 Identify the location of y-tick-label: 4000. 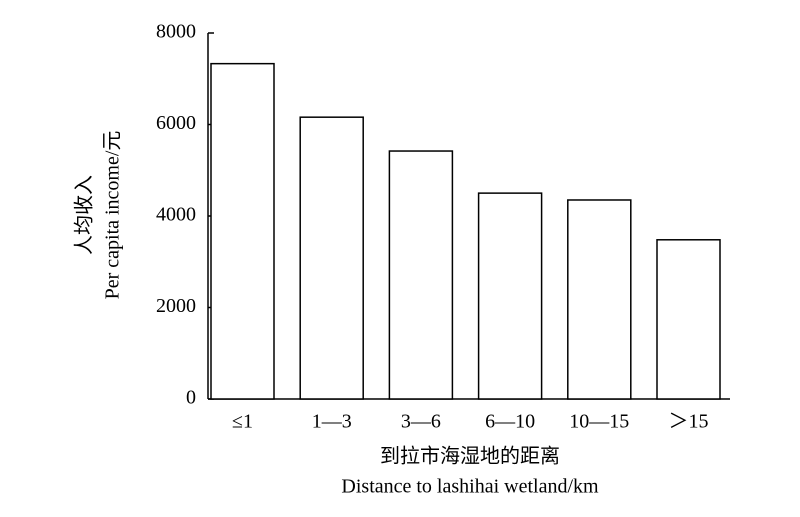
(176, 215).